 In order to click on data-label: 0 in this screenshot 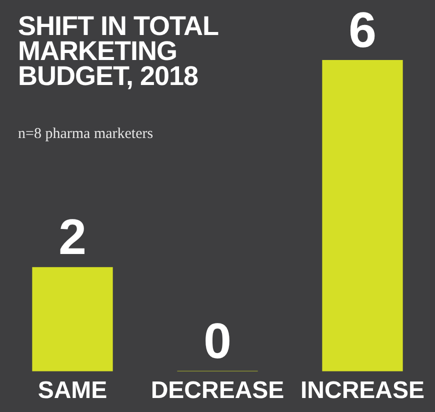, I will do `click(218, 340)`.